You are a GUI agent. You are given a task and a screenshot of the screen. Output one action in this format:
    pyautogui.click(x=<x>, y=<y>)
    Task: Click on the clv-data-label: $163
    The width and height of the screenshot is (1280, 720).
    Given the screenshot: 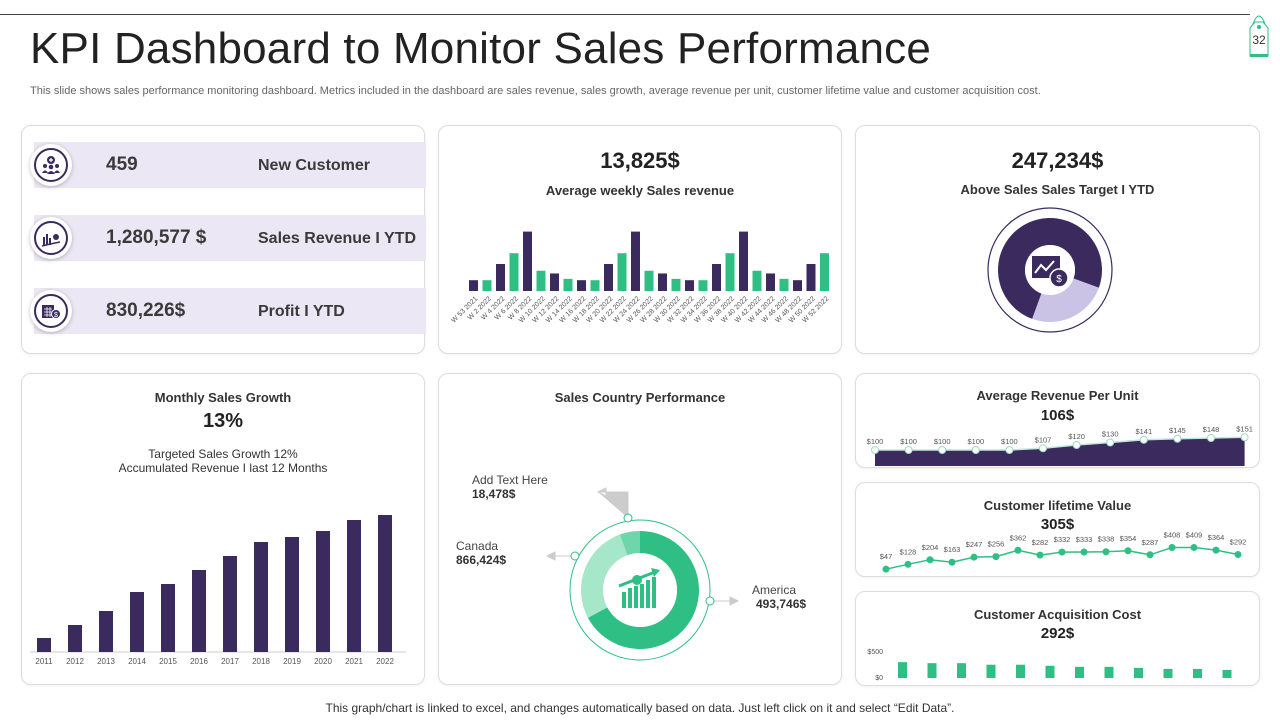 What is the action you would take?
    pyautogui.click(x=952, y=549)
    